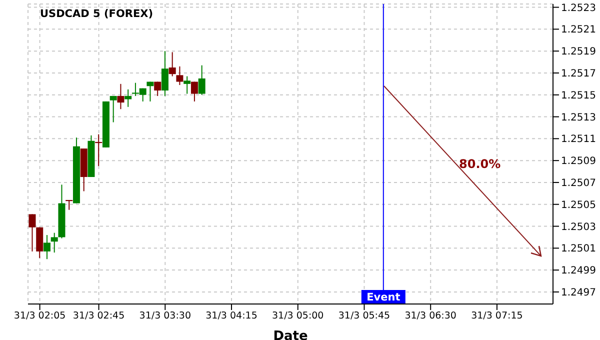 The height and width of the screenshot is (340, 600). What do you see at coordinates (578, 140) in the screenshot?
I see `y-tick-label: 1.2511` at bounding box center [578, 140].